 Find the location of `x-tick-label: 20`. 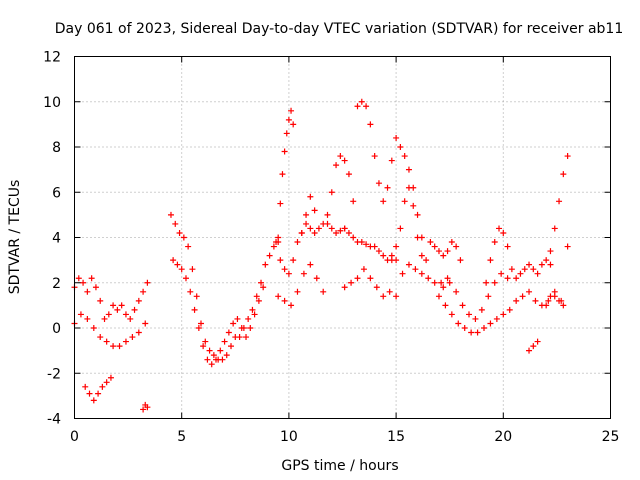

x-tick-label: 20 is located at coordinates (503, 437).